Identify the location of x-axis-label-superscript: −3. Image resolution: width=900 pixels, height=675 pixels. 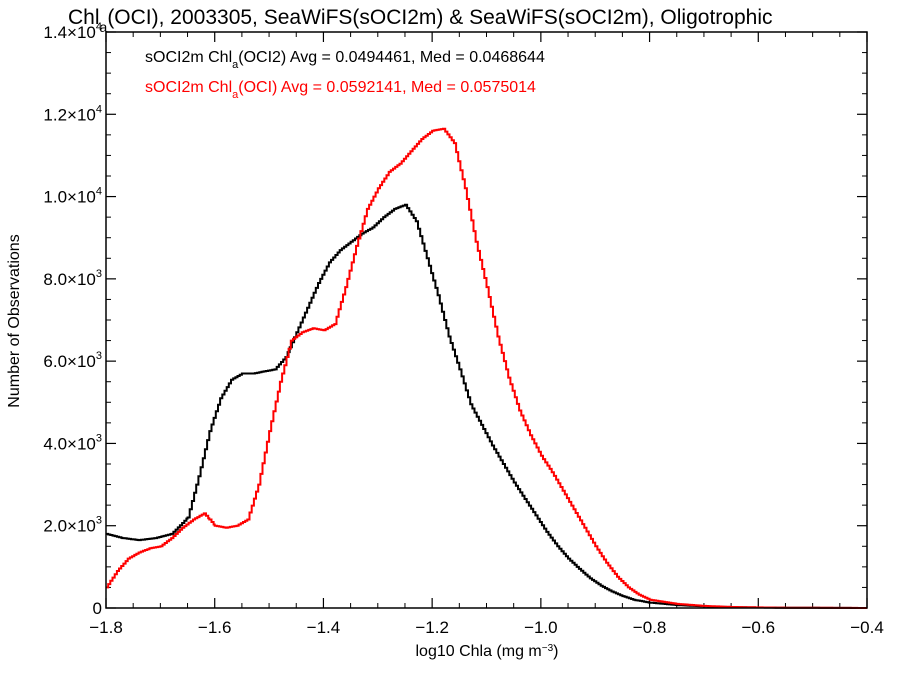
(548, 648).